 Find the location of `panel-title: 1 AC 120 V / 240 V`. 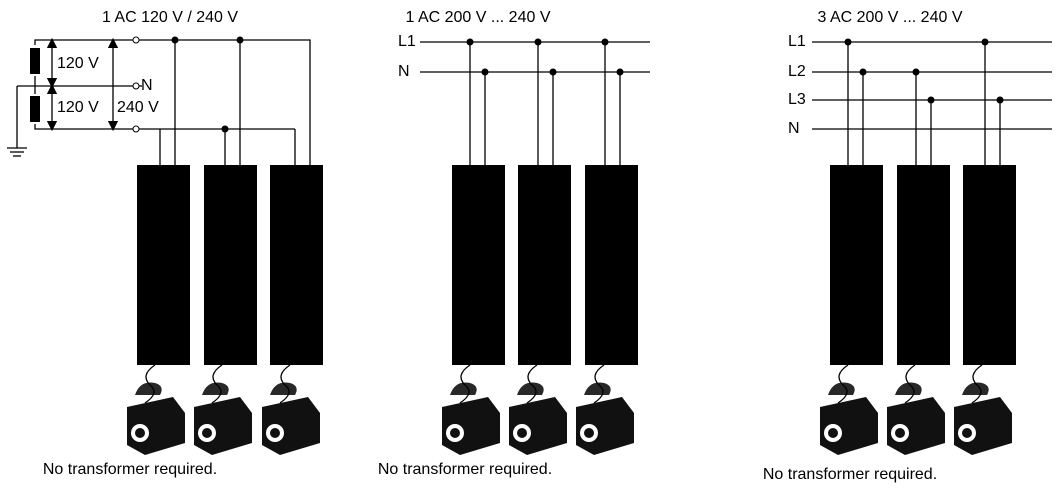

panel-title: 1 AC 120 V / 240 V is located at coordinates (170, 17).